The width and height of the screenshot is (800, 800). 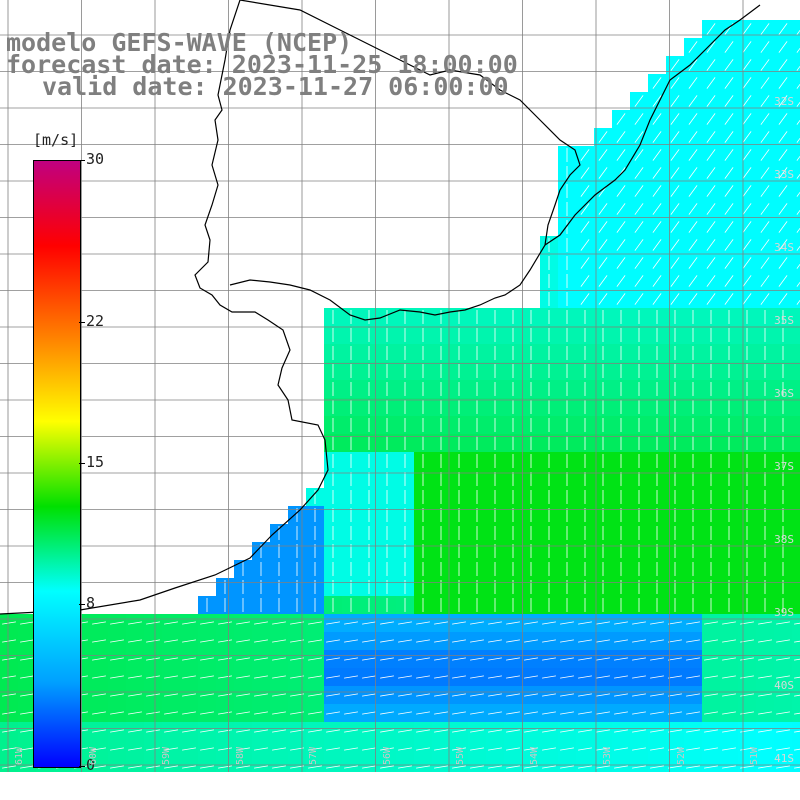 I want to click on longitude-label: 58W, so click(x=240, y=755).